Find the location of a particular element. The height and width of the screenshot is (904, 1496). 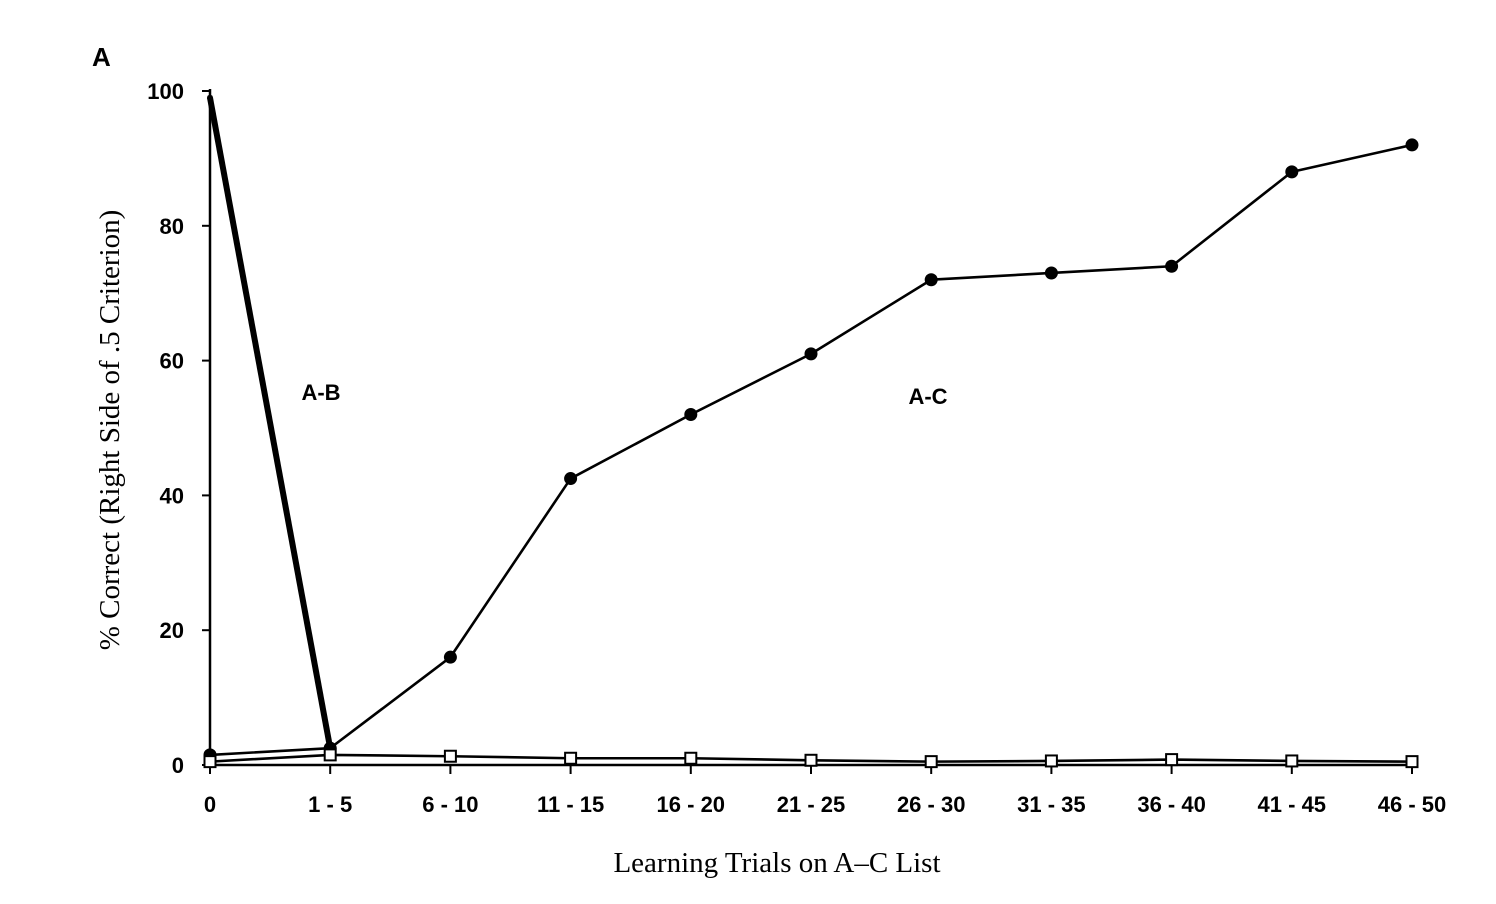

panel-label: A is located at coordinates (101, 57).